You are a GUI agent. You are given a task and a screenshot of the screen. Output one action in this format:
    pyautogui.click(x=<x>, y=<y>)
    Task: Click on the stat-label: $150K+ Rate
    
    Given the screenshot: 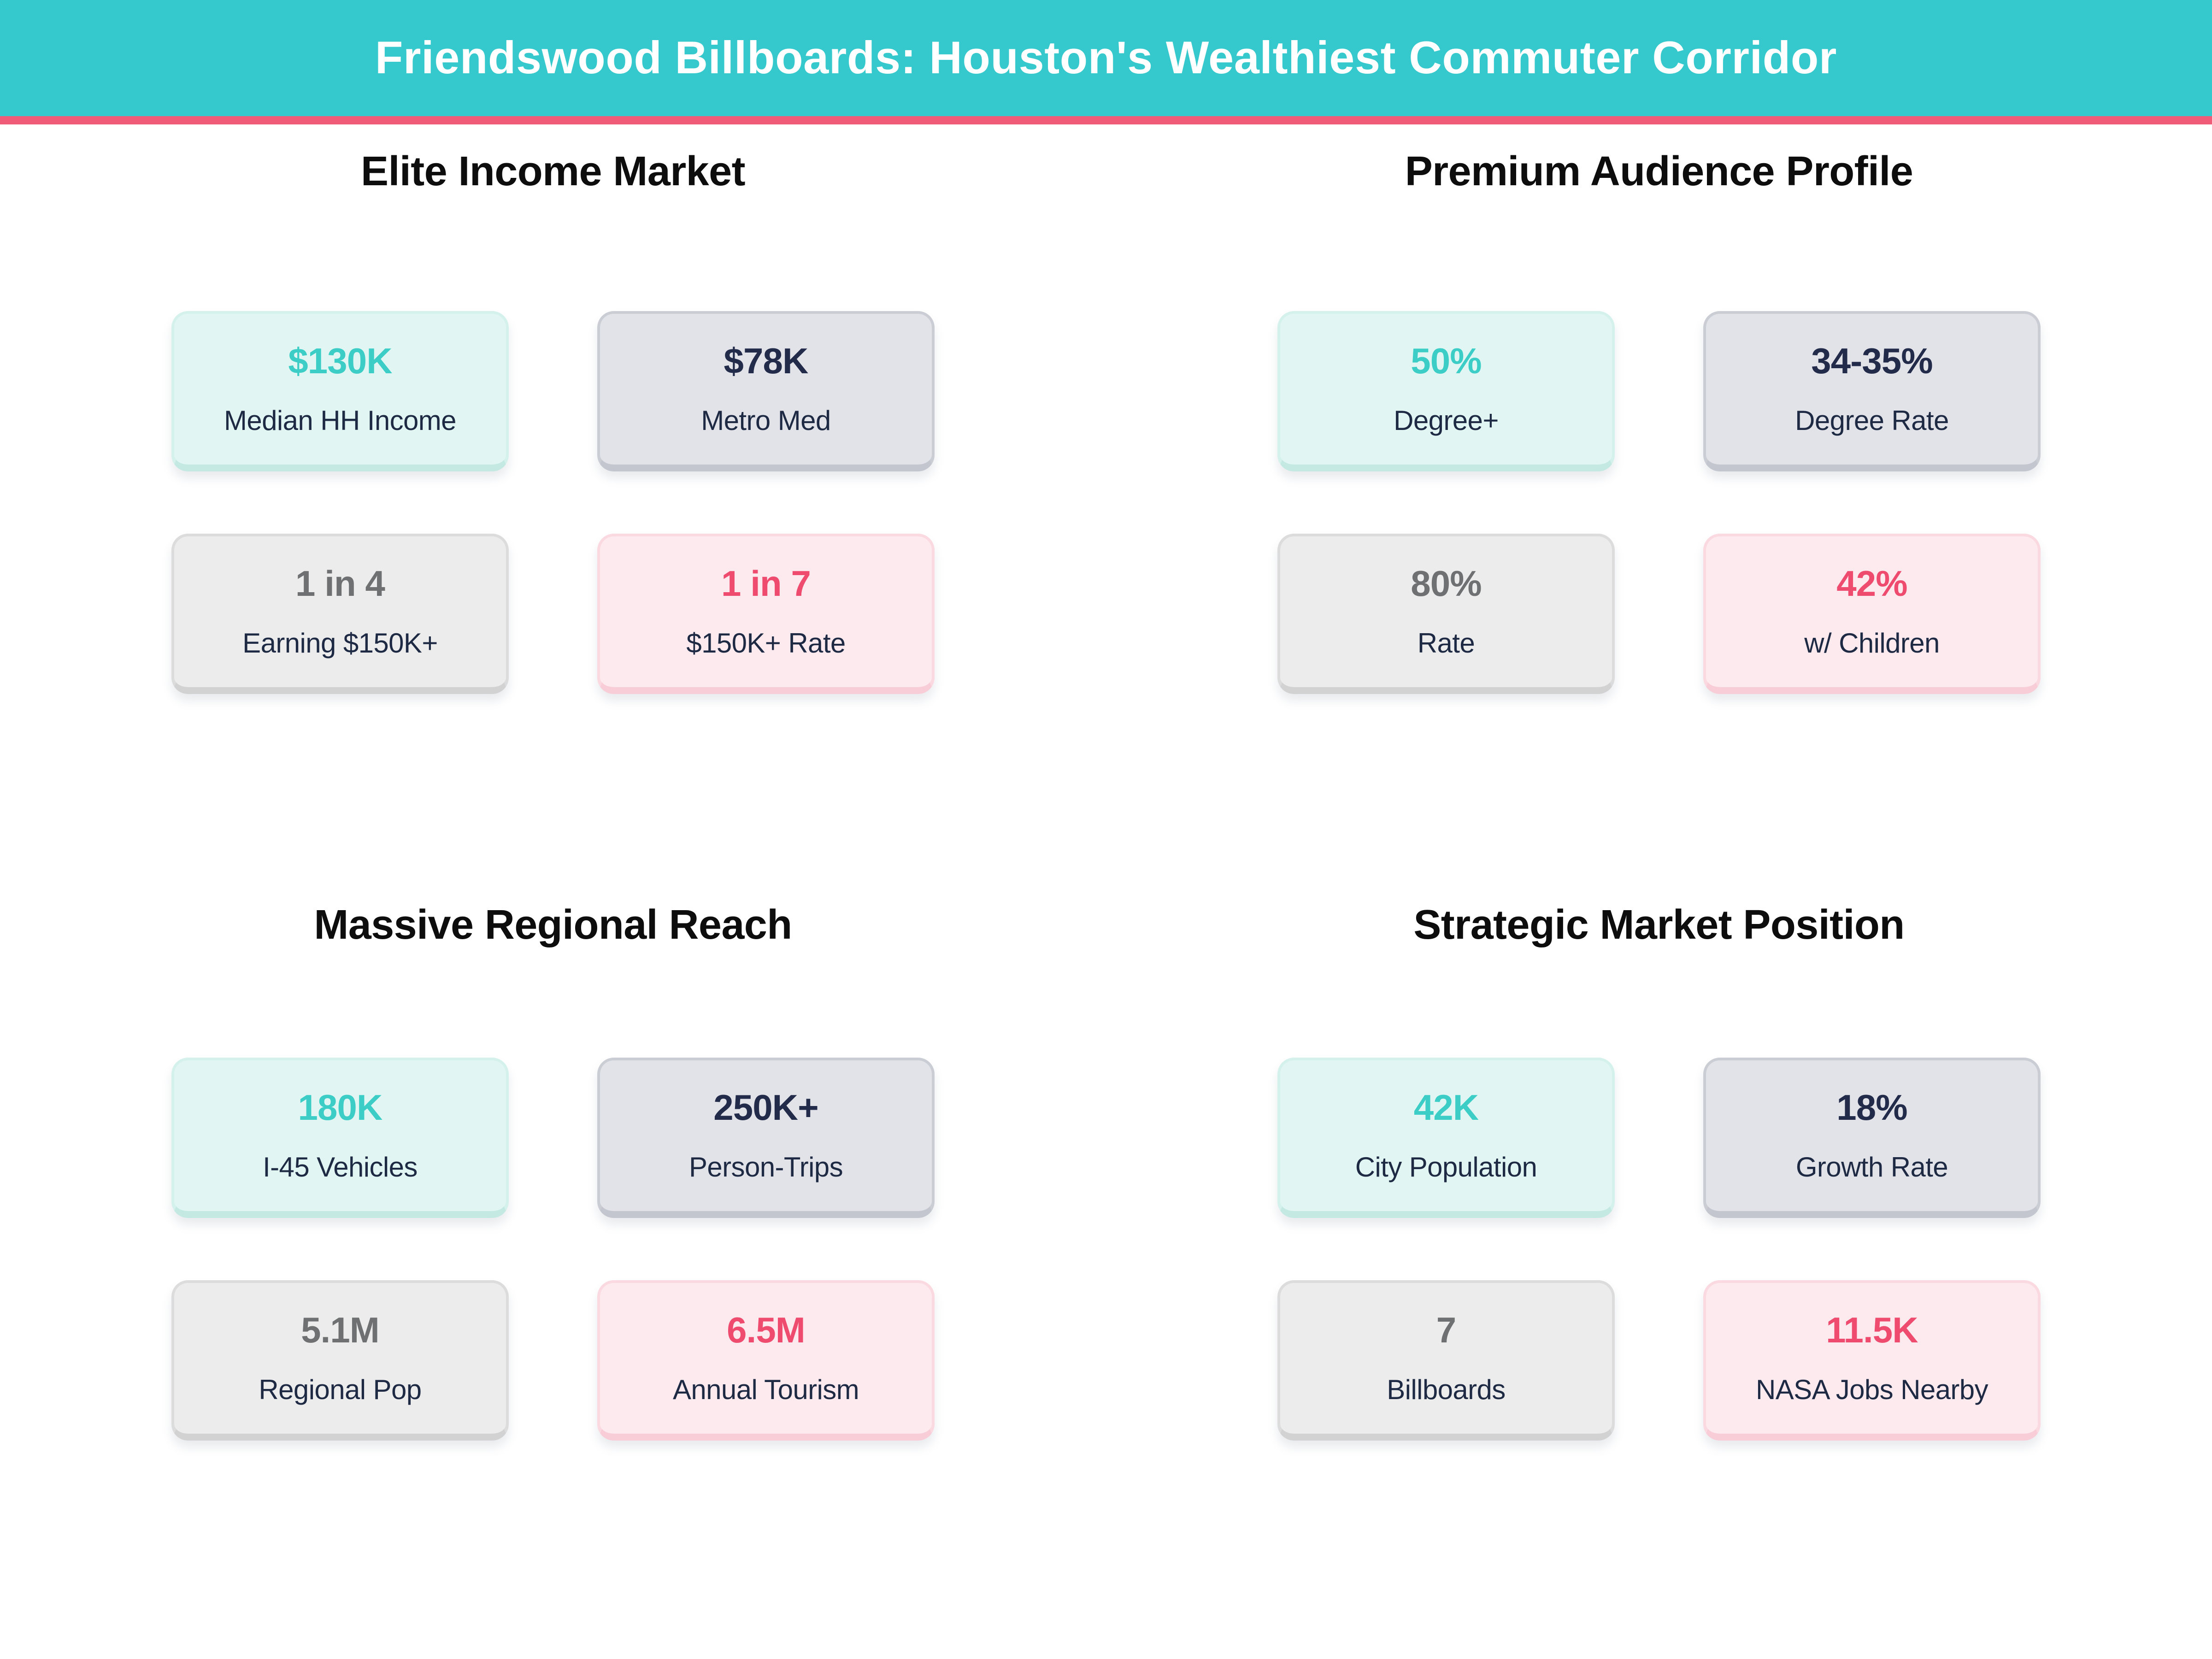 What is the action you would take?
    pyautogui.click(x=766, y=644)
    